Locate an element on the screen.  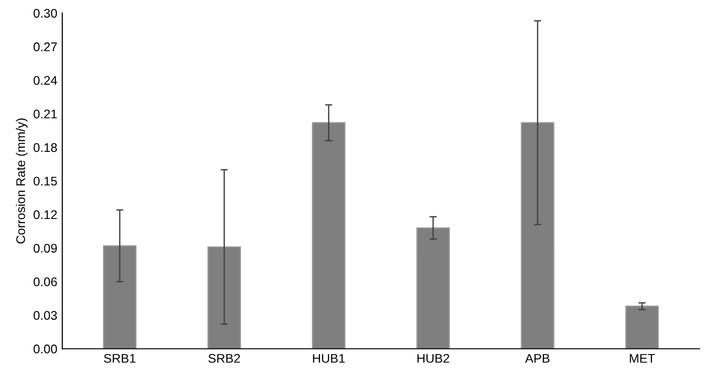
y-tick-label: 0.12 is located at coordinates (45, 215).